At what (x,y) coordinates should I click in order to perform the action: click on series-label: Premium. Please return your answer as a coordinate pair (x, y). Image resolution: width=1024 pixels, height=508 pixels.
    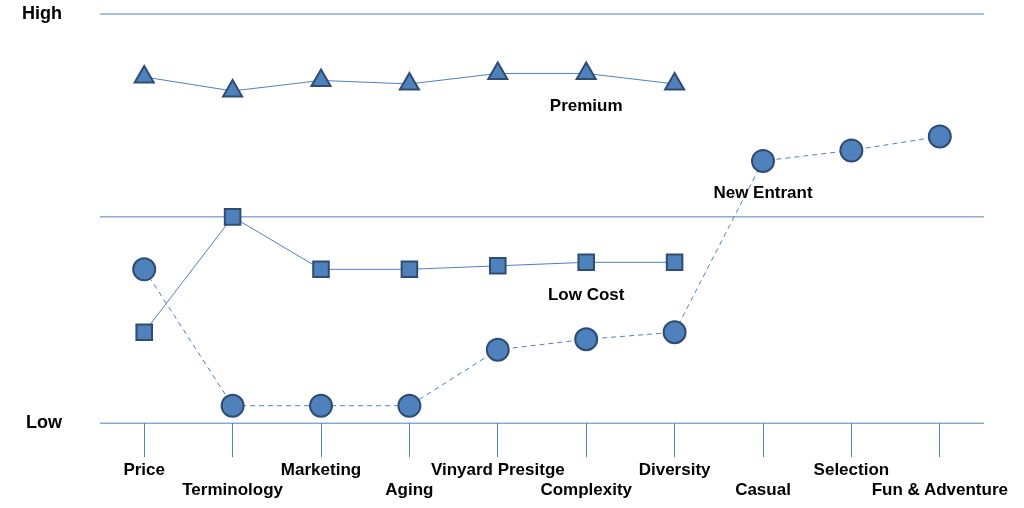
    Looking at the image, I should click on (586, 105).